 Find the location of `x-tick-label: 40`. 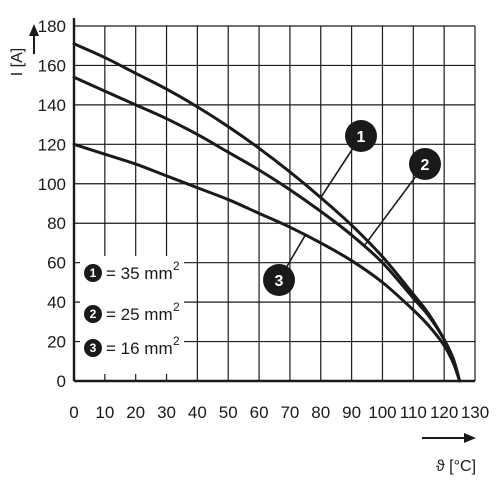

x-tick-label: 40 is located at coordinates (197, 412).